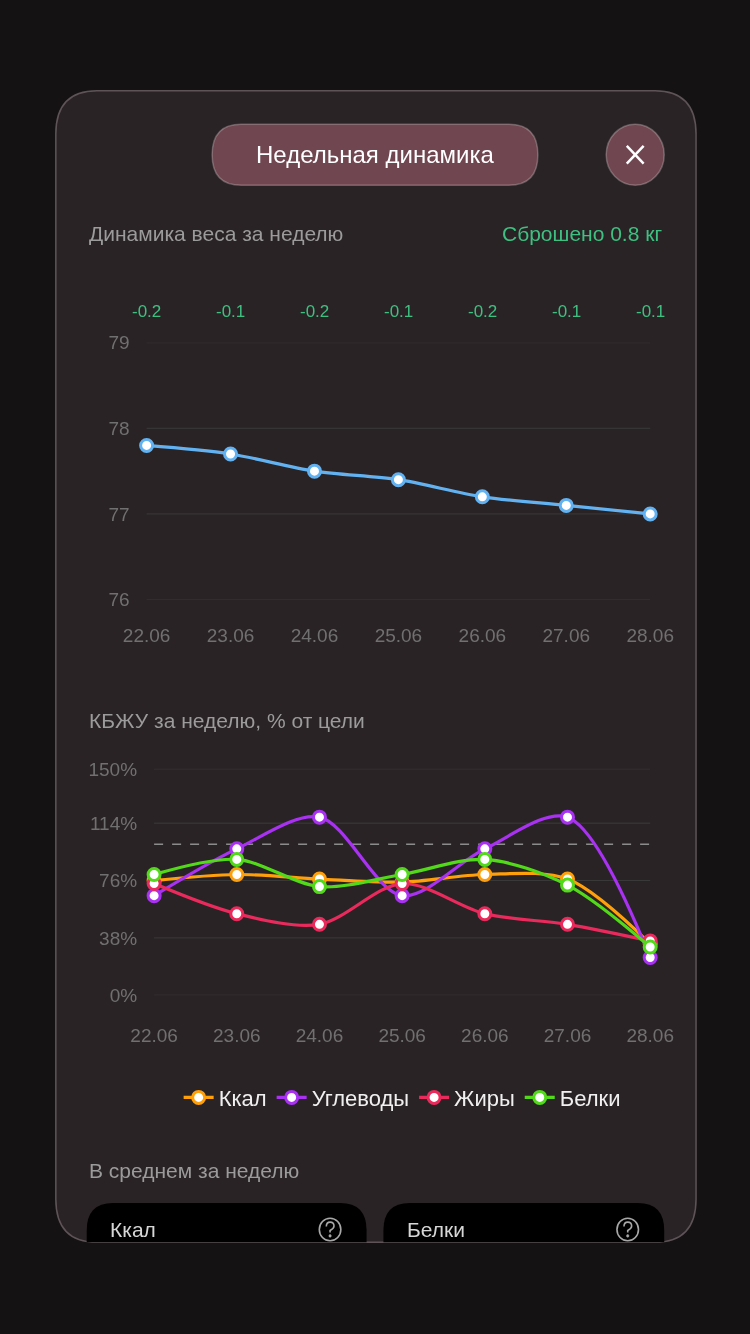 This screenshot has width=750, height=1334. Describe the element at coordinates (375, 154) in the screenshot. I see `text: Недельная динамика` at that location.